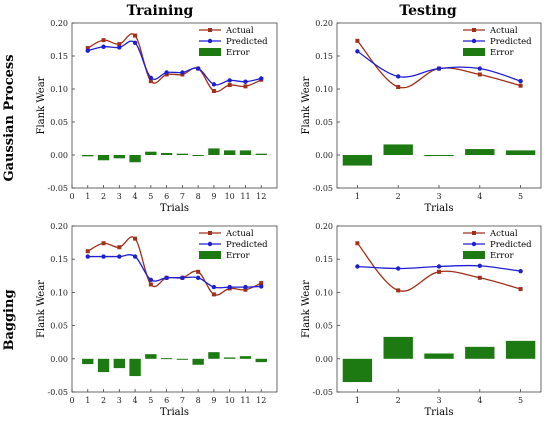 This screenshot has height=422, width=550. What do you see at coordinates (213, 196) in the screenshot?
I see `x-tick-label: 9` at bounding box center [213, 196].